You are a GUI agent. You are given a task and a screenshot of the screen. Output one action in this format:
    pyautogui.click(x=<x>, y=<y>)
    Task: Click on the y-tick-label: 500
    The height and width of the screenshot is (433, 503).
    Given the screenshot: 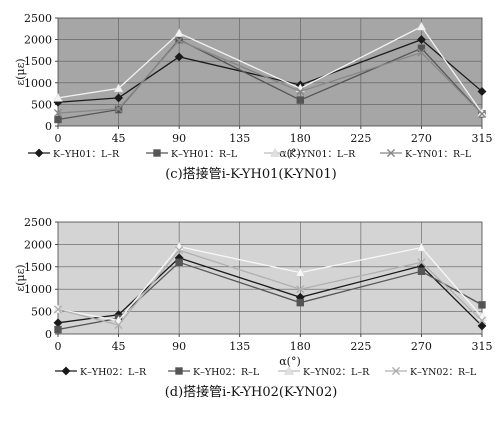 What is the action you would take?
    pyautogui.click(x=41, y=104)
    